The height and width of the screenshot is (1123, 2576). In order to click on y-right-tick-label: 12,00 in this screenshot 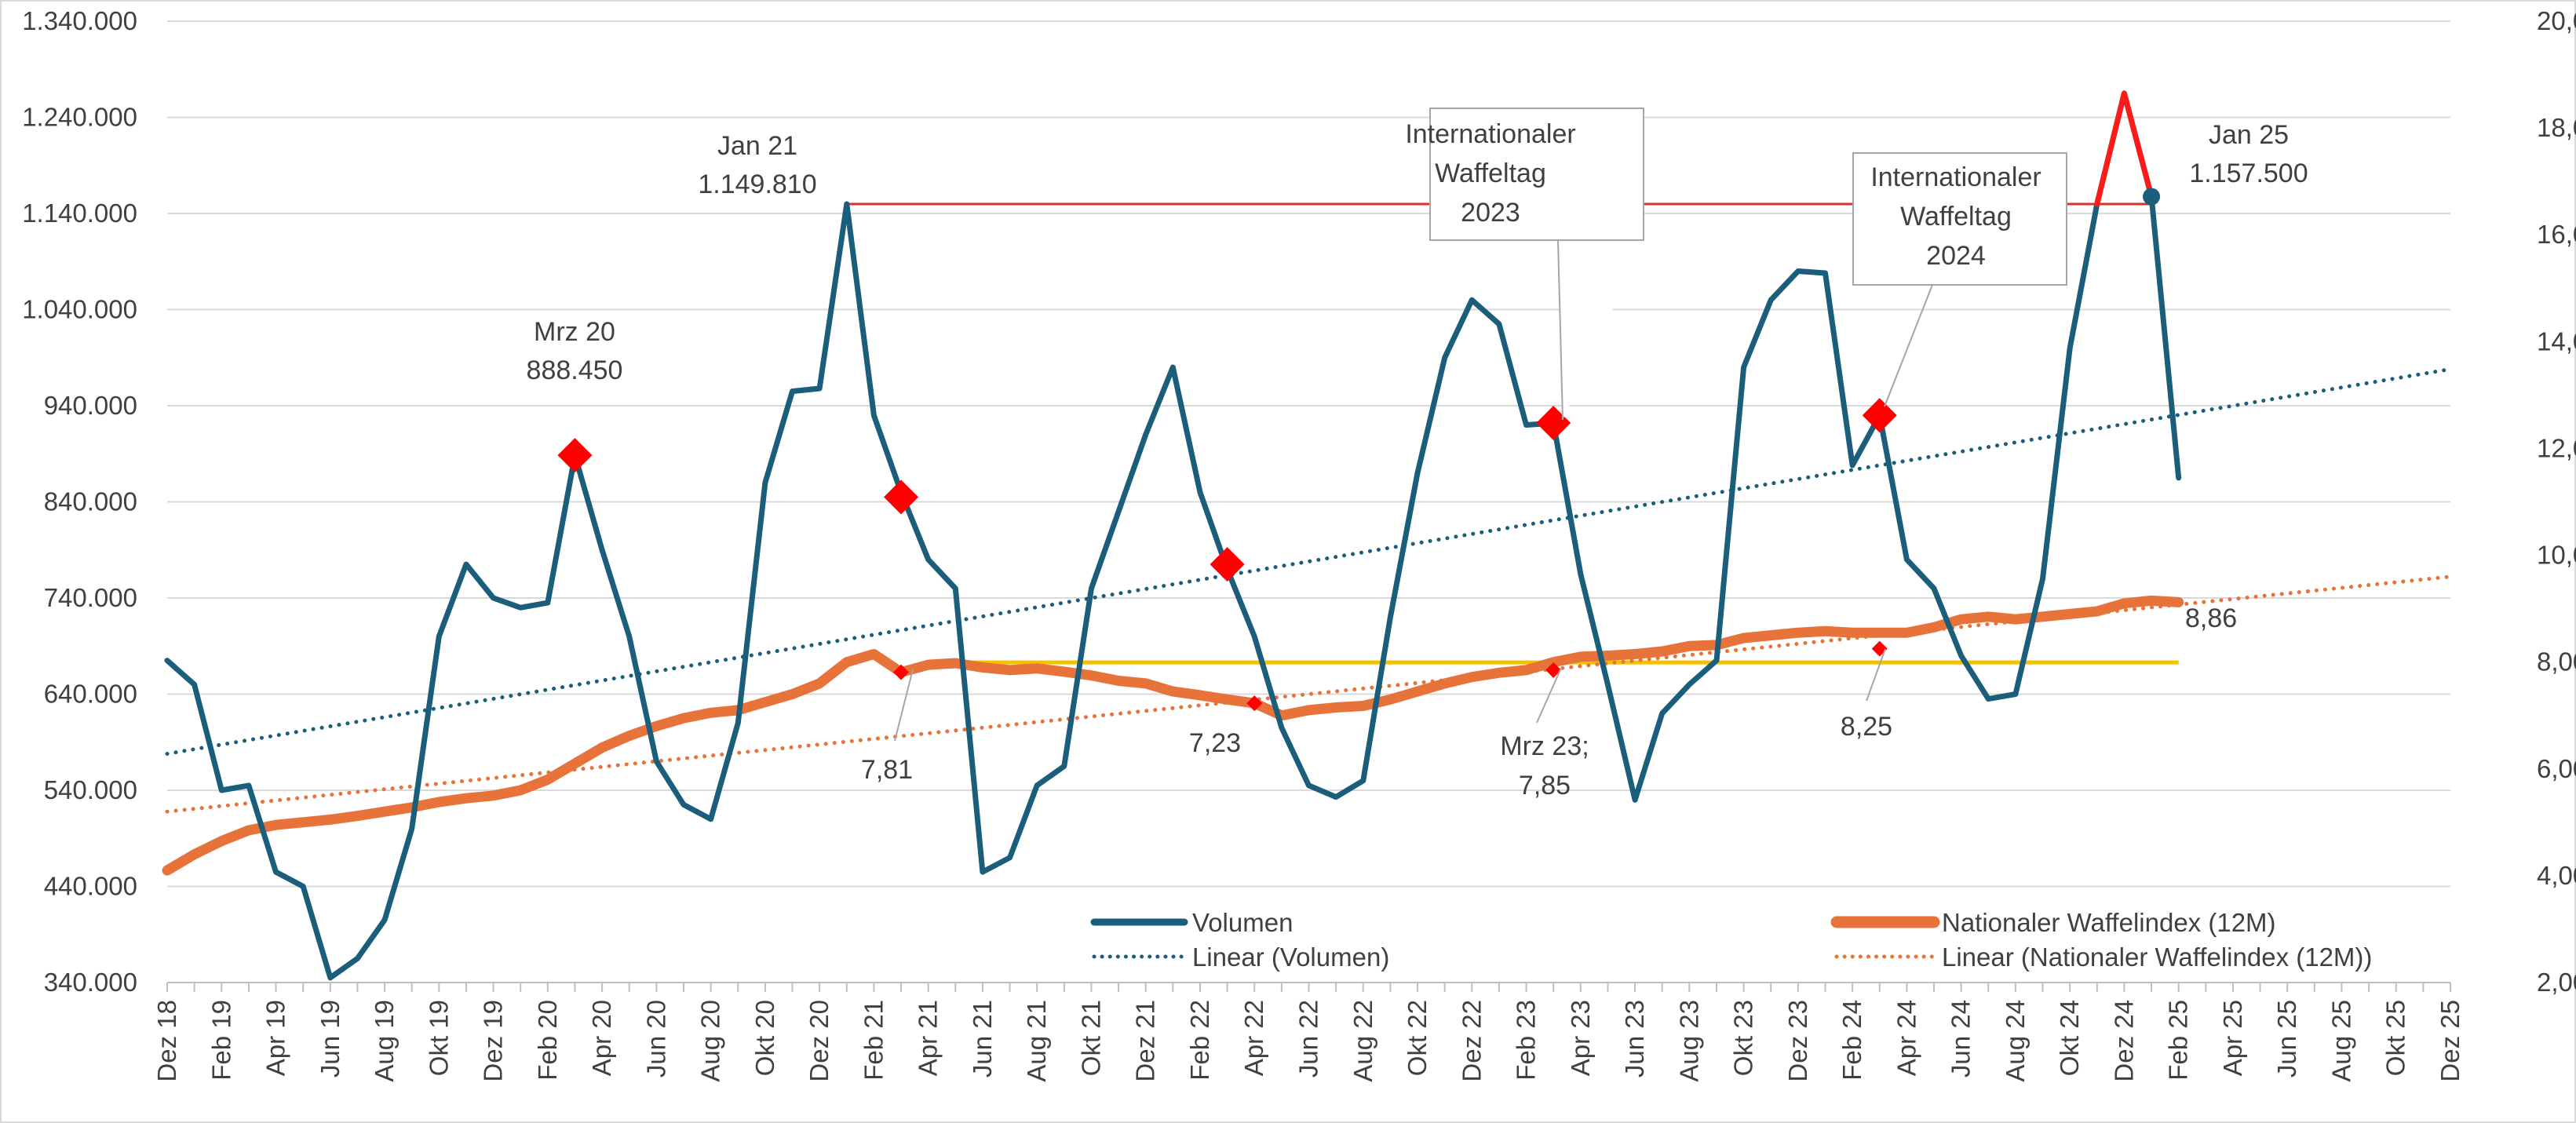, I will do `click(2556, 447)`.